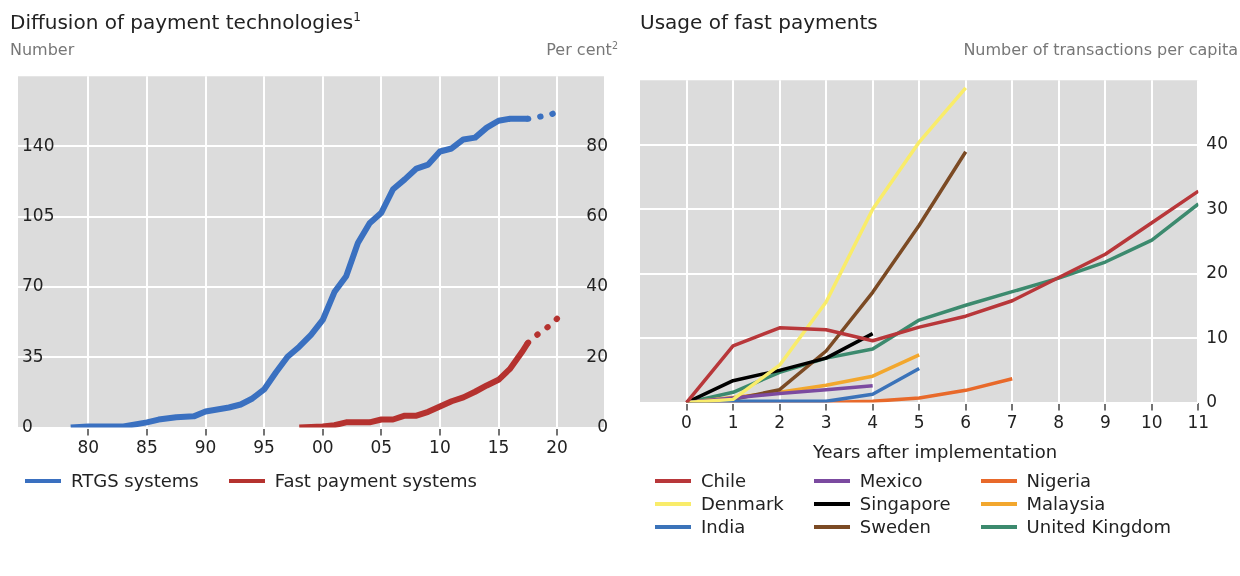 The height and width of the screenshot is (576, 1240). What do you see at coordinates (597, 215) in the screenshot?
I see `y2-tick-label: 60` at bounding box center [597, 215].